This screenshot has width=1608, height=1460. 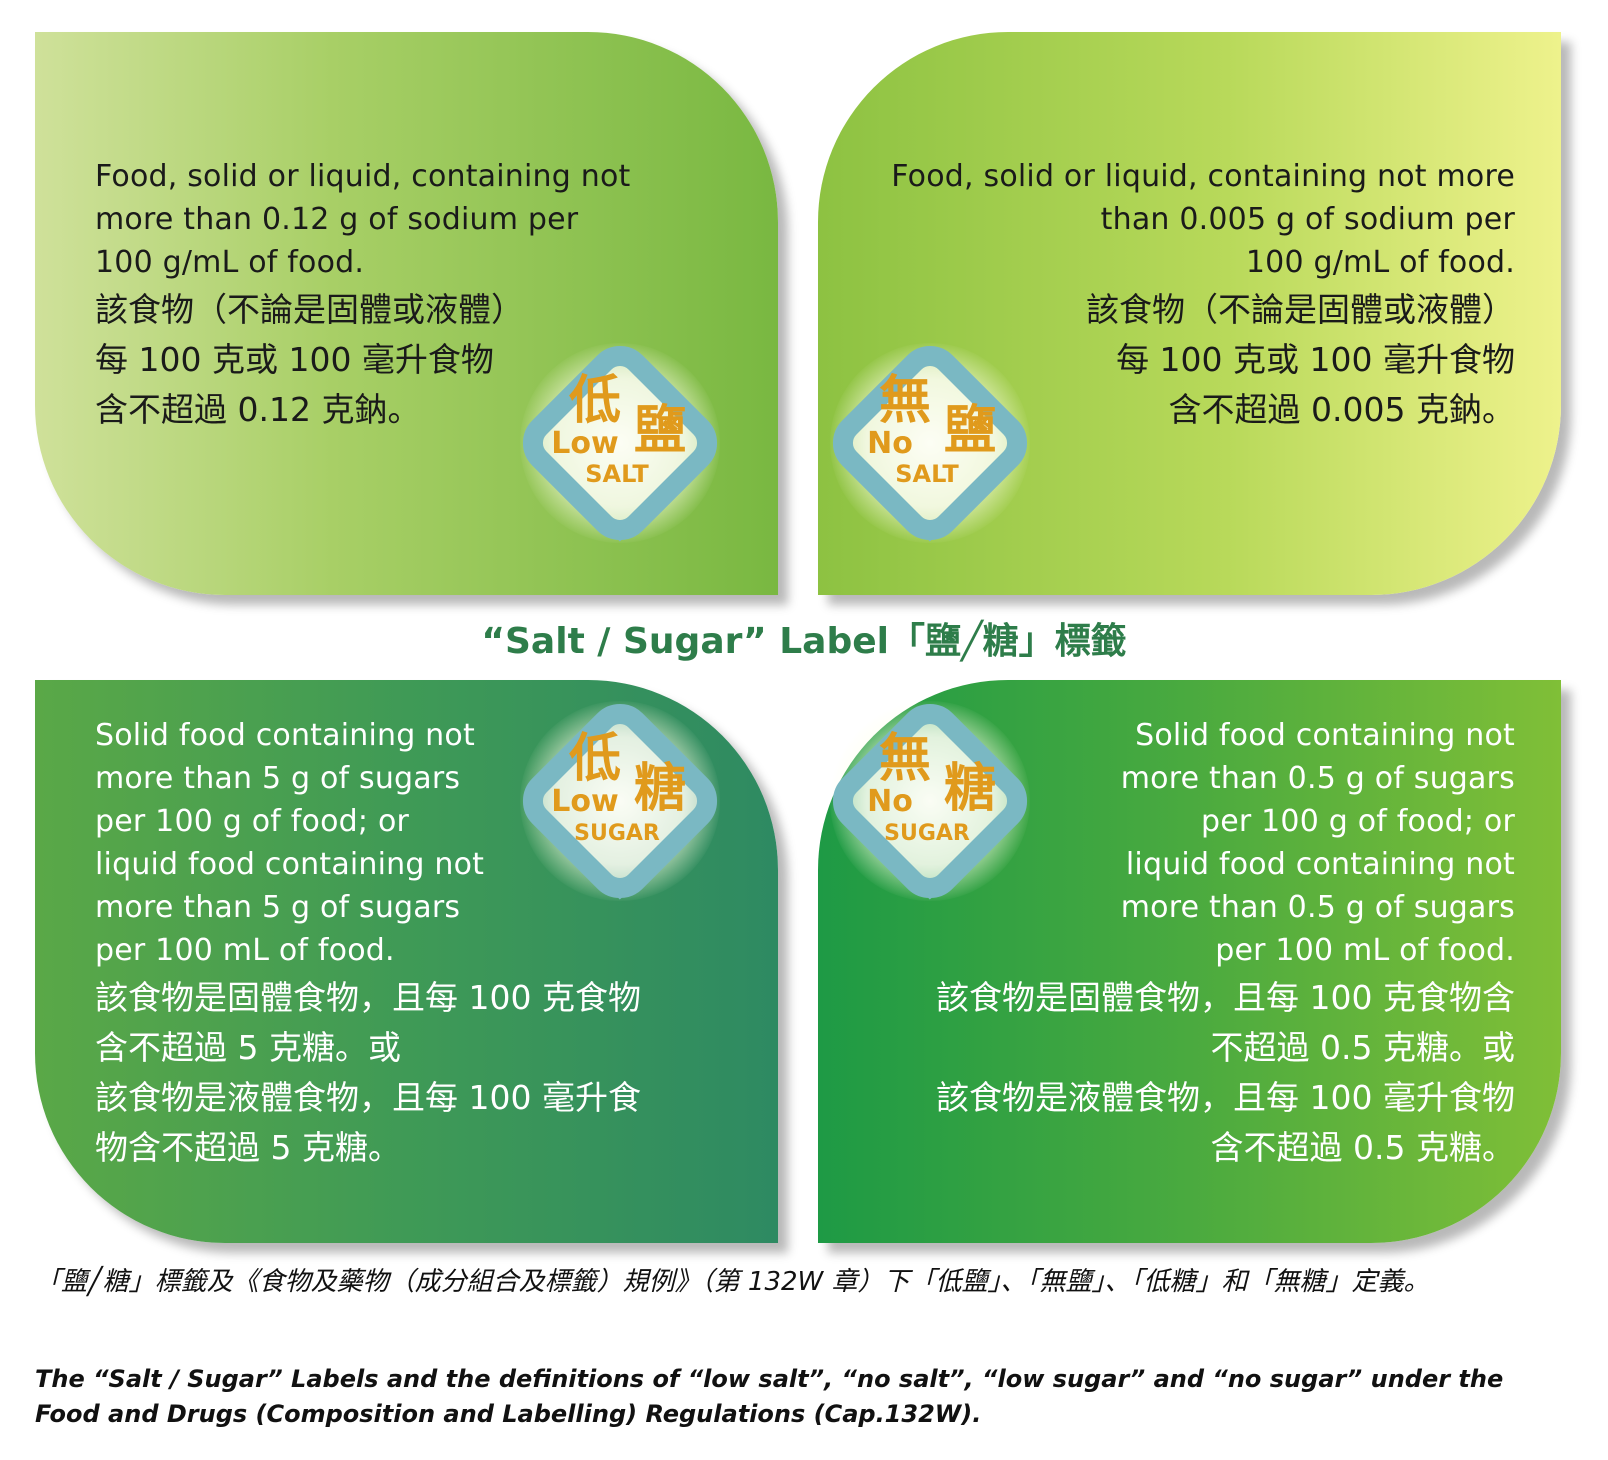 I want to click on no-sugar-zh-line: 該食物是液體食物，且每 100 毫升食物, so click(x=1225, y=1097).